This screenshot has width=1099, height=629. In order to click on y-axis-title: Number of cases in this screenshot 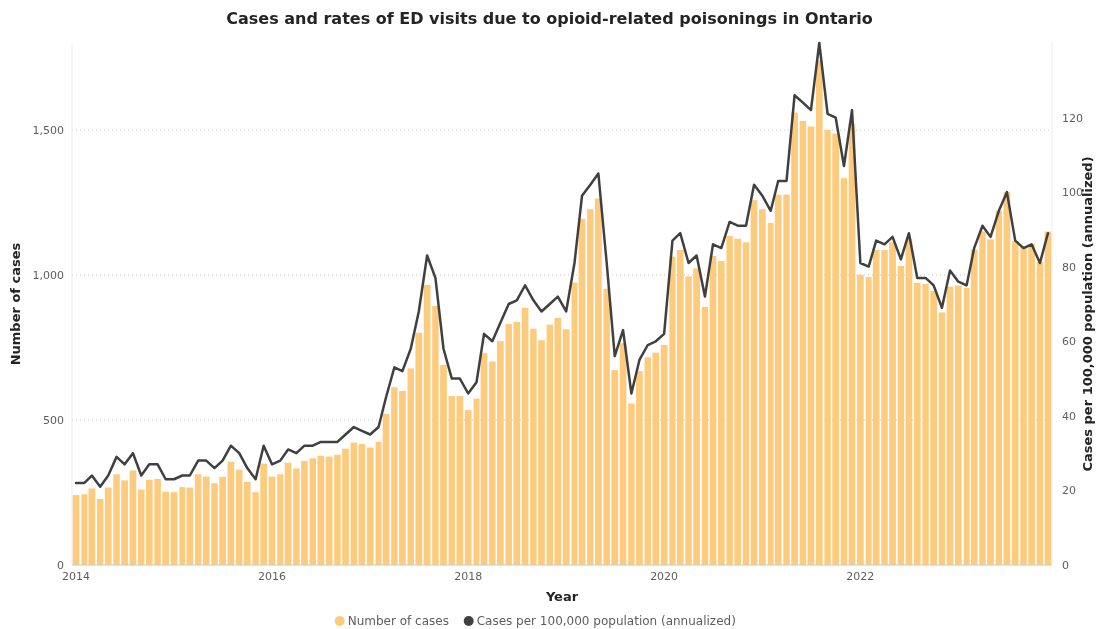, I will do `click(15, 304)`.